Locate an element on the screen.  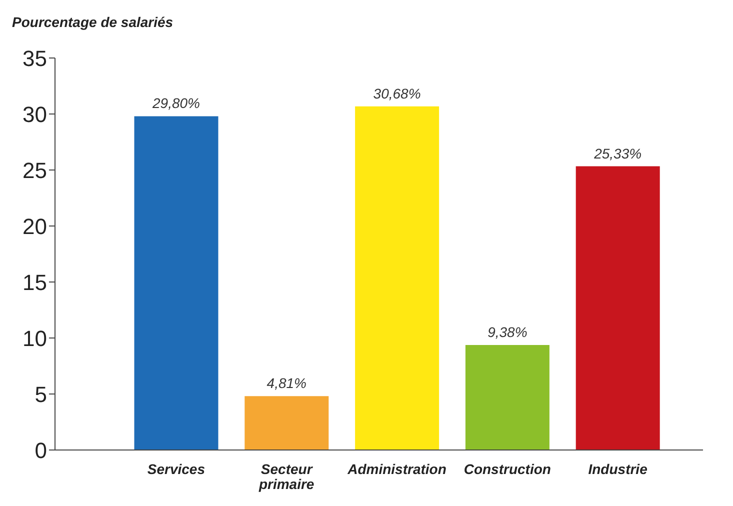
y-tick-label: 35 is located at coordinates (34, 58).